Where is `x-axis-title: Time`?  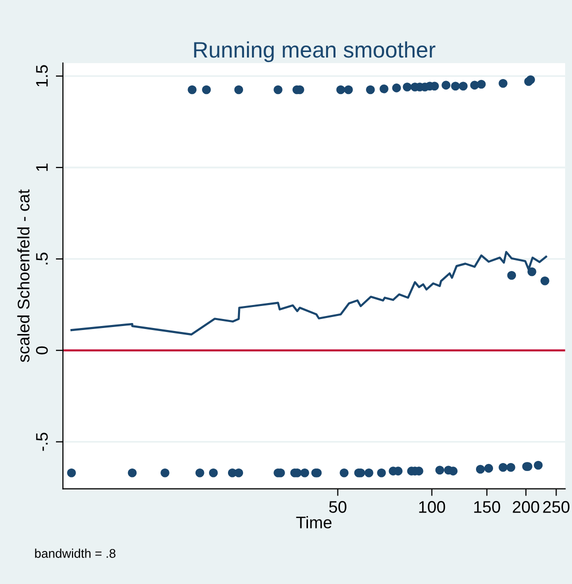 x-axis-title: Time is located at coordinates (314, 522).